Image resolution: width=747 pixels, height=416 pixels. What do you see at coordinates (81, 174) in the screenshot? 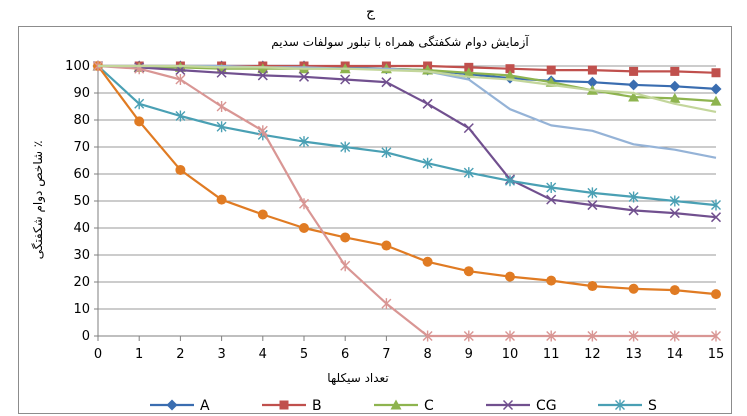
I see `y-tick-label: 60` at bounding box center [81, 174].